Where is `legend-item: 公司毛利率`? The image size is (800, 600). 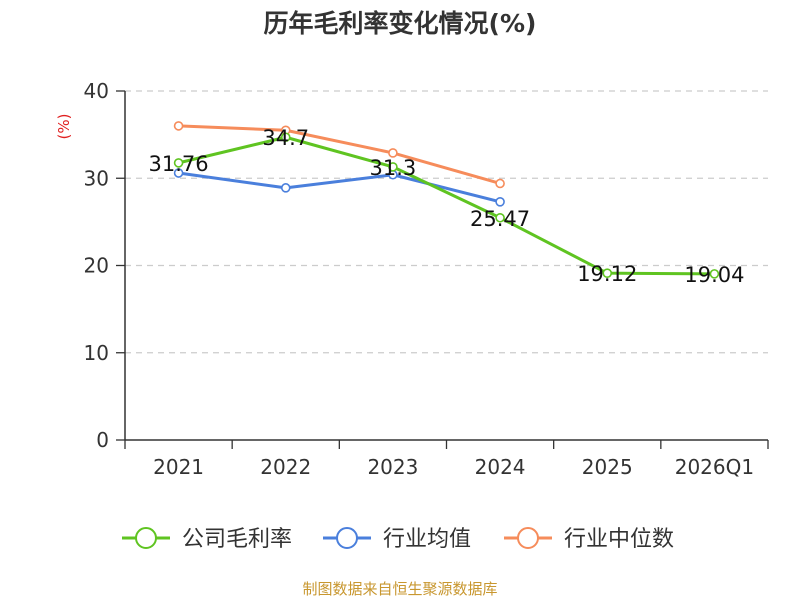 legend-item: 公司毛利率 is located at coordinates (207, 539).